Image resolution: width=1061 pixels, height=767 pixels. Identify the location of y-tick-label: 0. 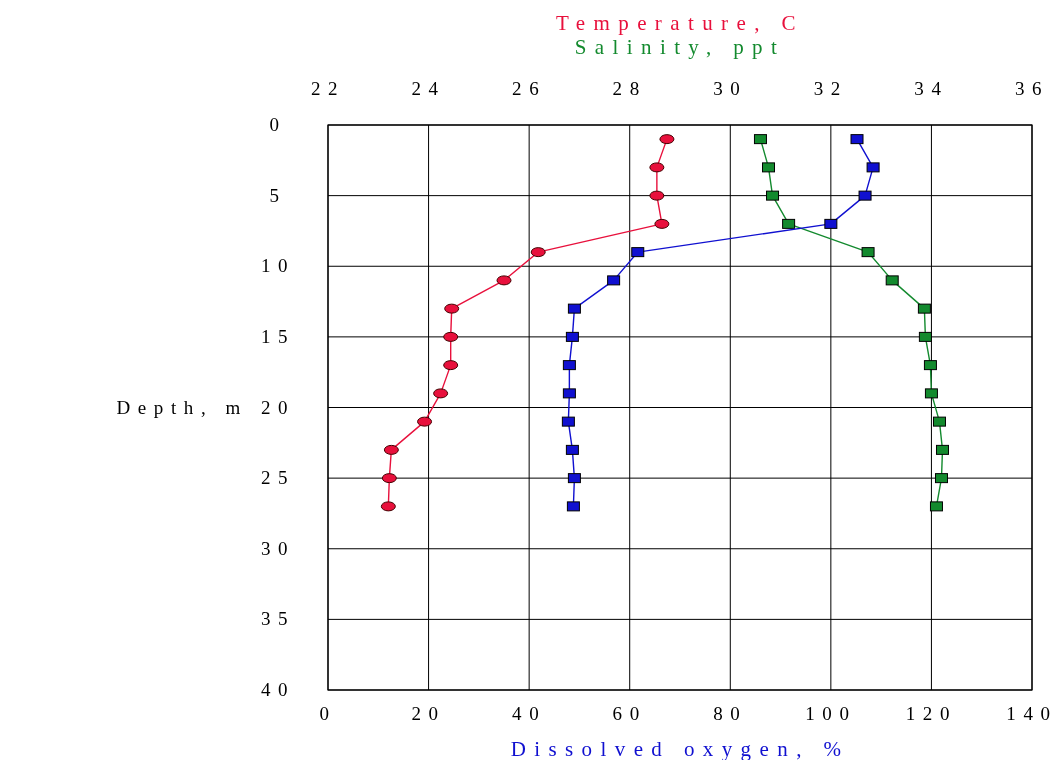
(278, 124).